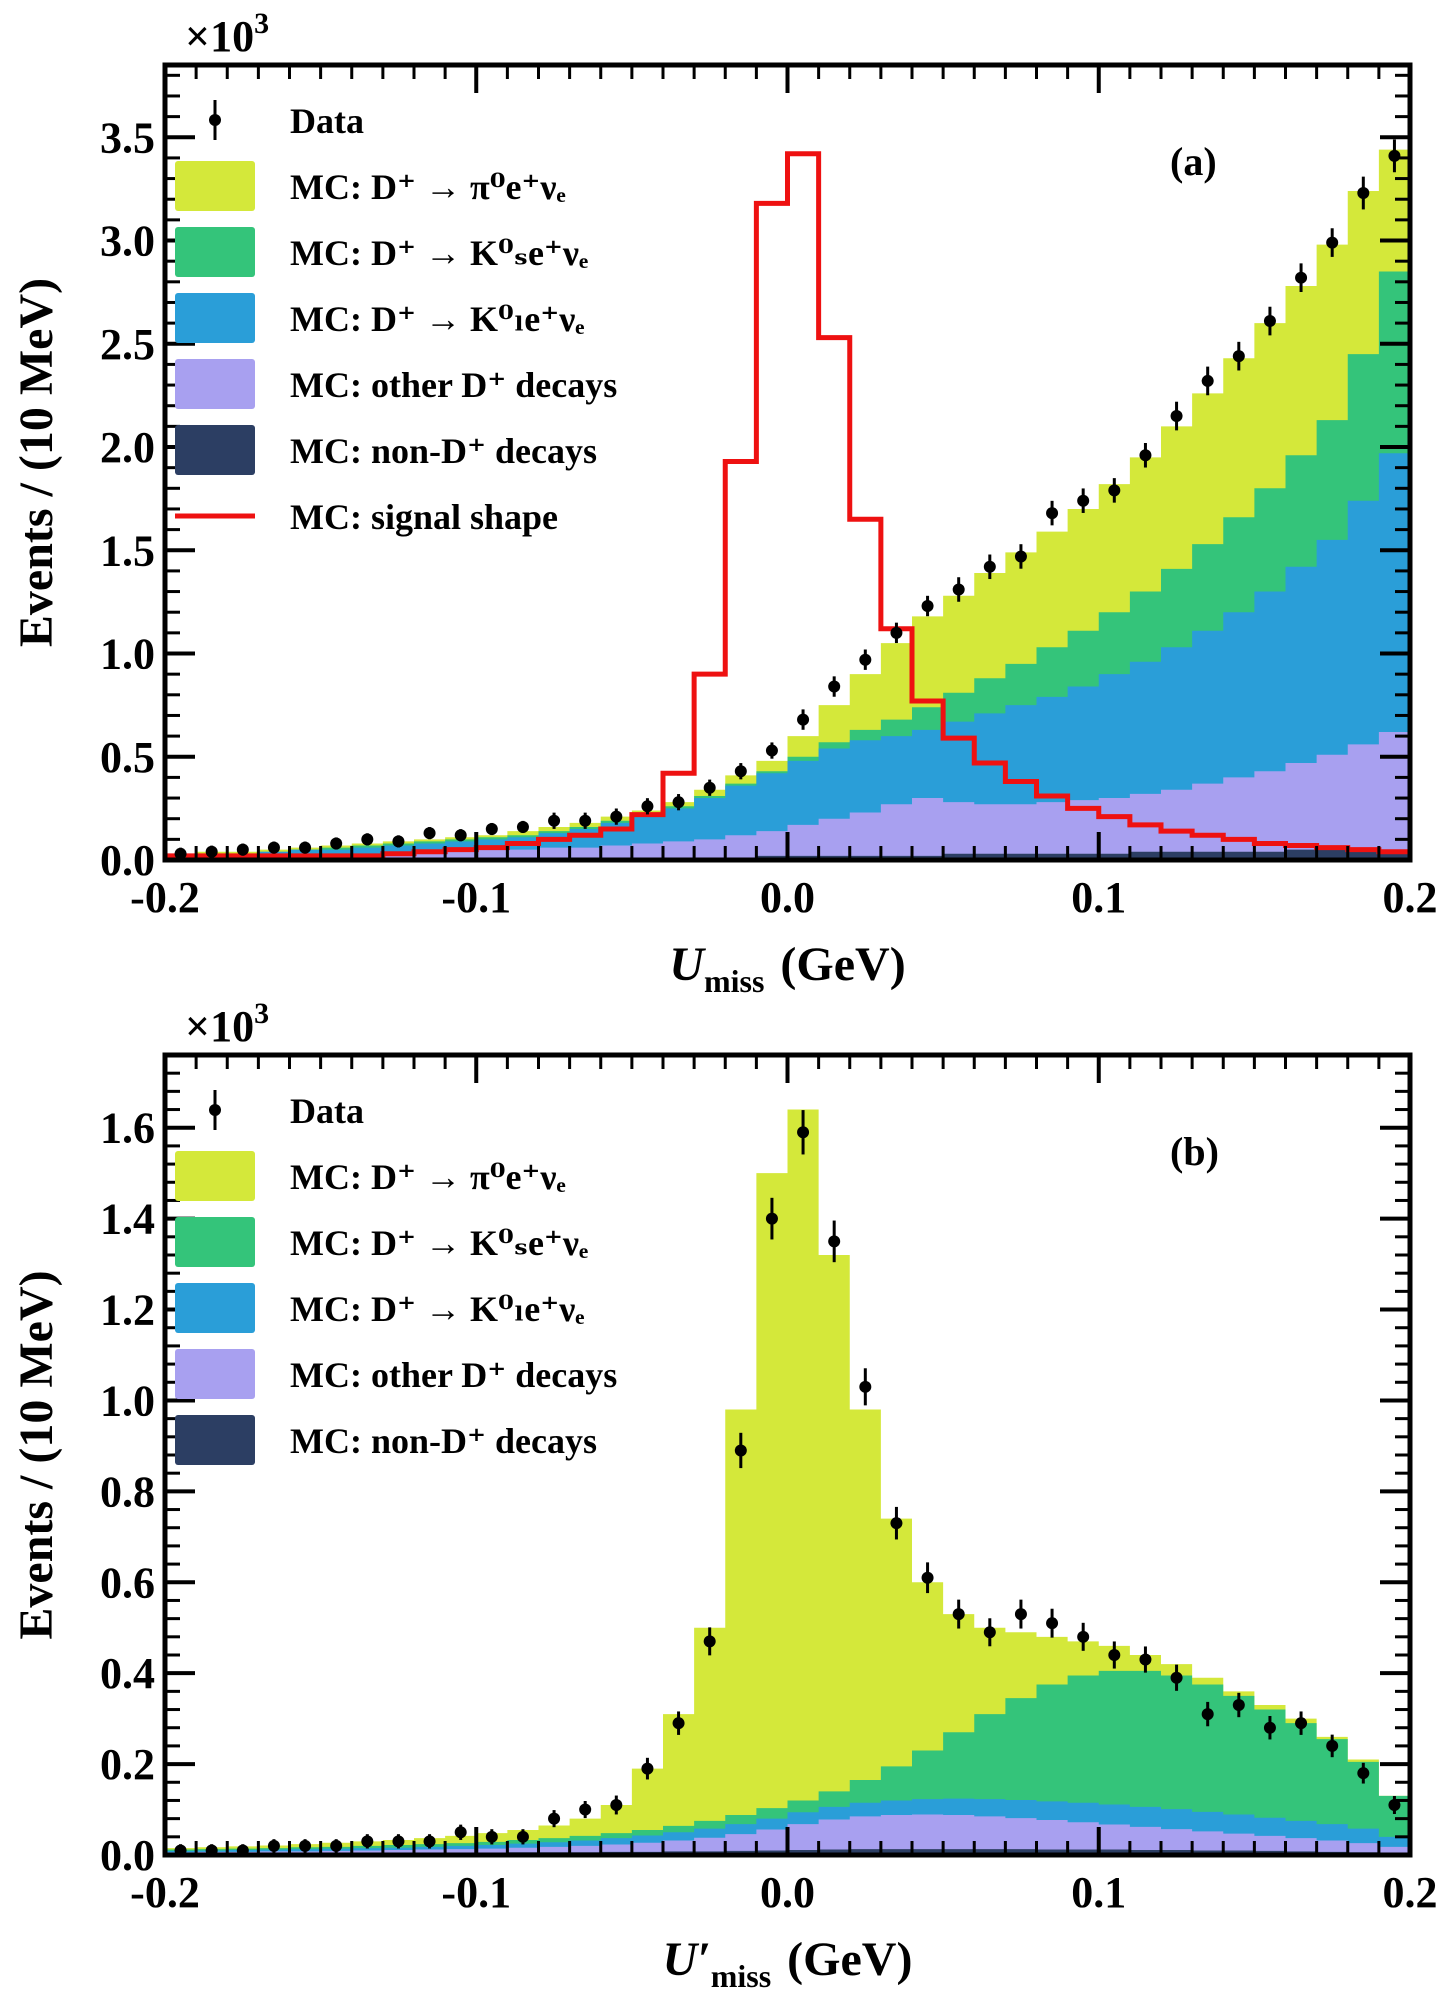 The height and width of the screenshot is (2012, 1454). I want to click on y-tick-label: 1.5, so click(127, 550).